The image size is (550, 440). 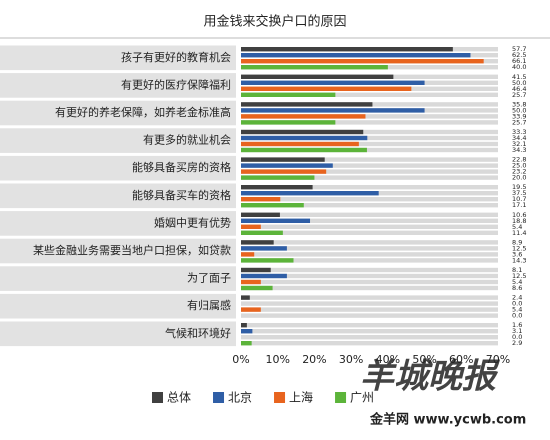 I want to click on value-label: 40.0, so click(x=519, y=67).